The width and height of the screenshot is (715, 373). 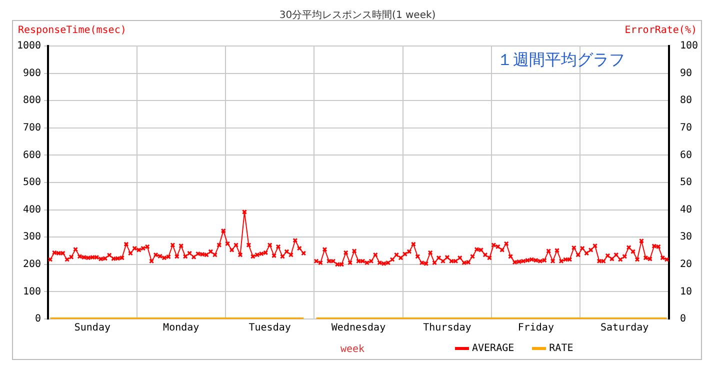 I want to click on y2-tick-label: 80, so click(x=686, y=100).